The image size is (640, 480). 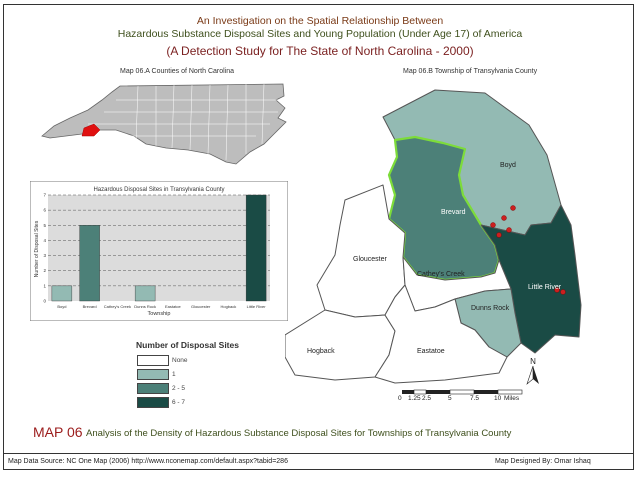 What do you see at coordinates (498, 398) in the screenshot?
I see `scale-tick: 10` at bounding box center [498, 398].